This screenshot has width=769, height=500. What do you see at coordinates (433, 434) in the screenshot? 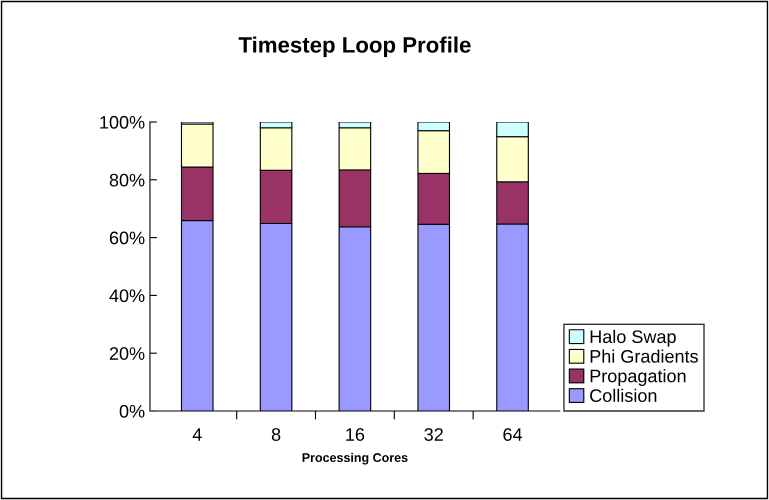
I see `x-tick-label: 32` at bounding box center [433, 434].